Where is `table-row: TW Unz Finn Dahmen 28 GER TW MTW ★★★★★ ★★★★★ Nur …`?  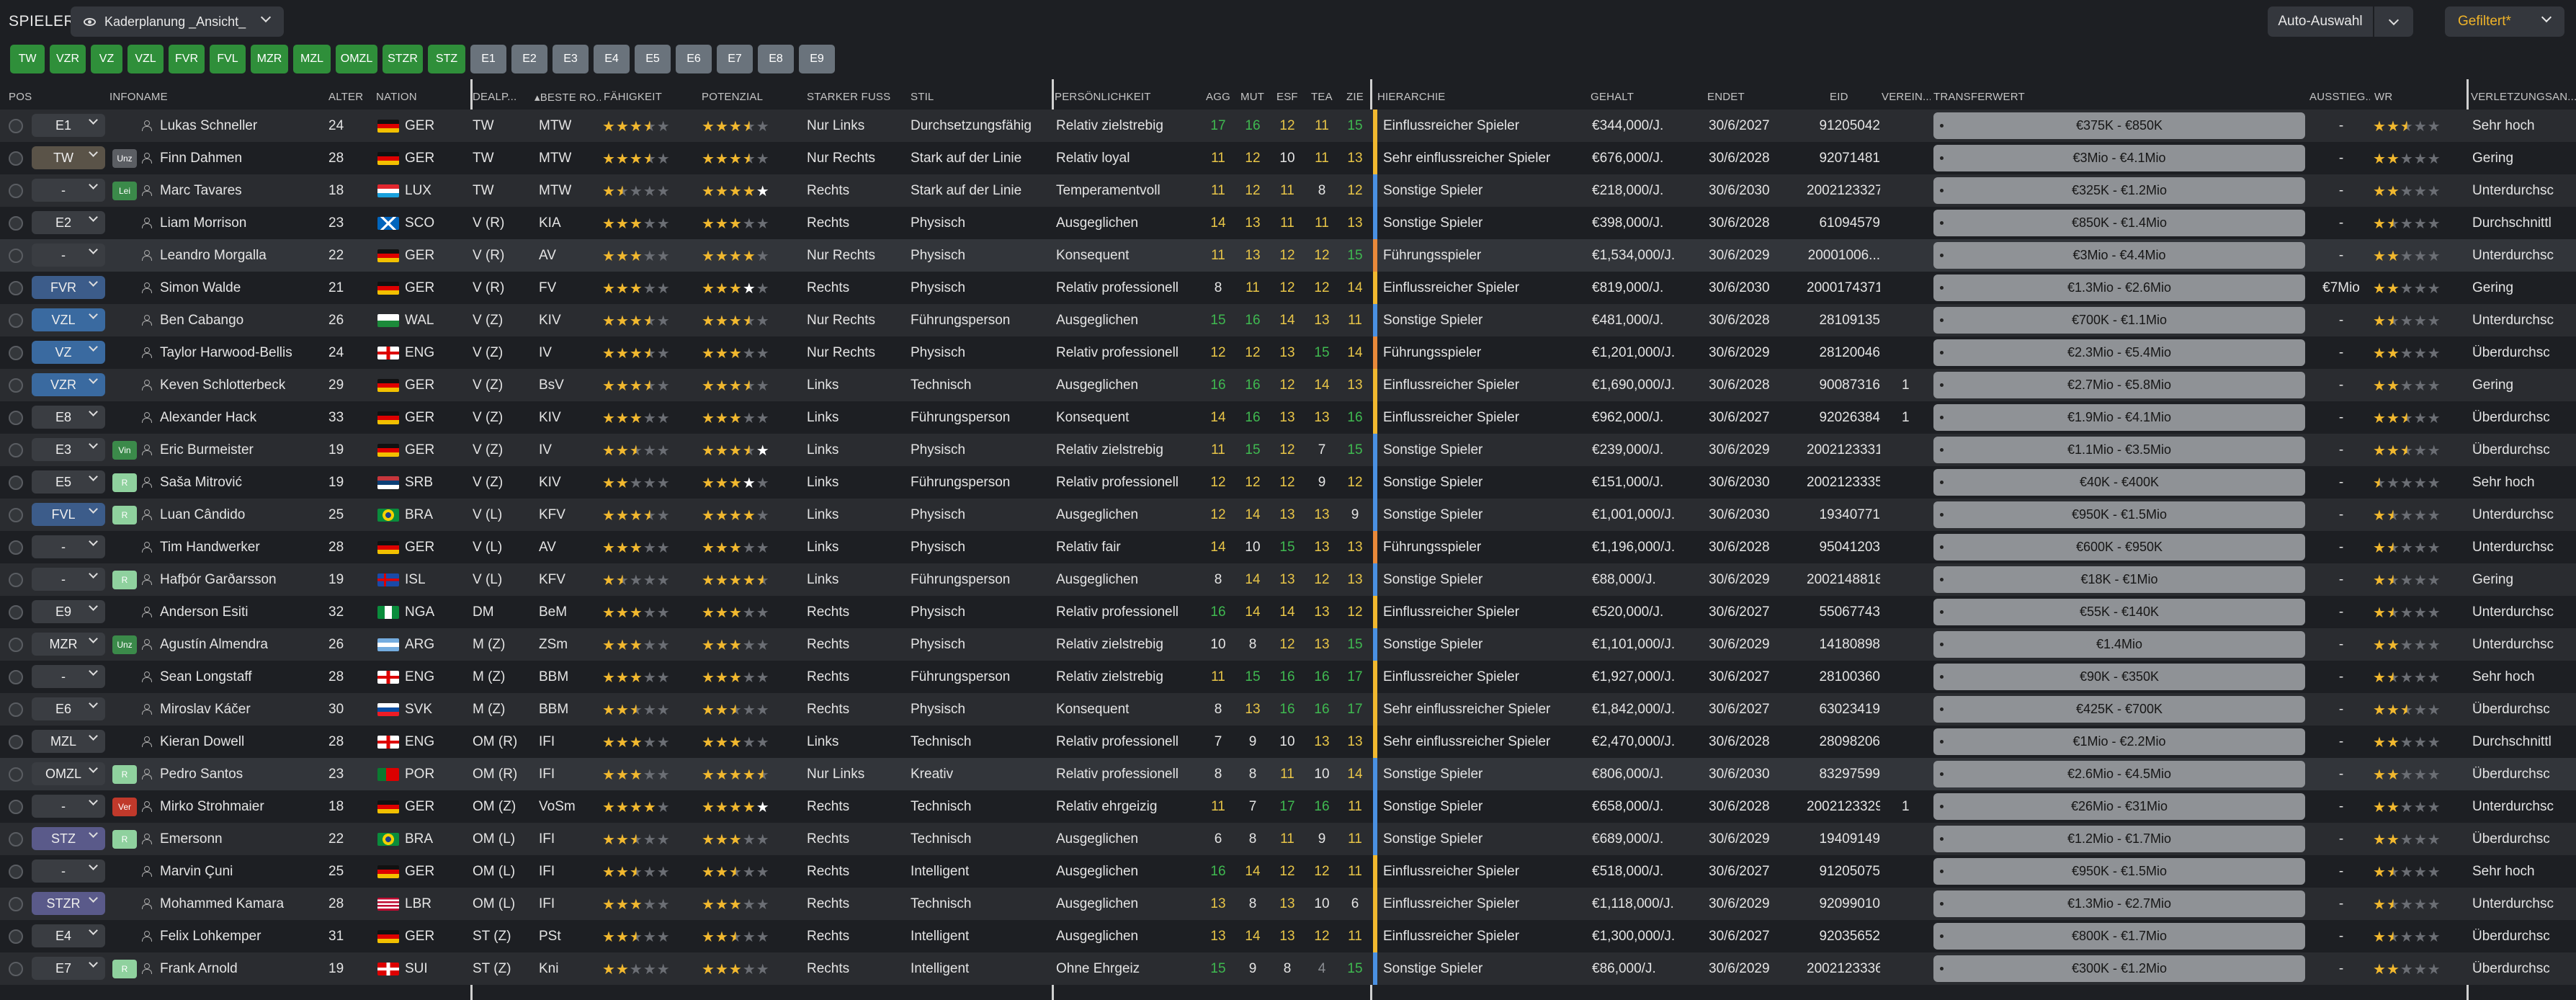 table-row: TW Unz Finn Dahmen 28 GER TW MTW ★★★★★ ★★★★★ Nur … is located at coordinates (1288, 158).